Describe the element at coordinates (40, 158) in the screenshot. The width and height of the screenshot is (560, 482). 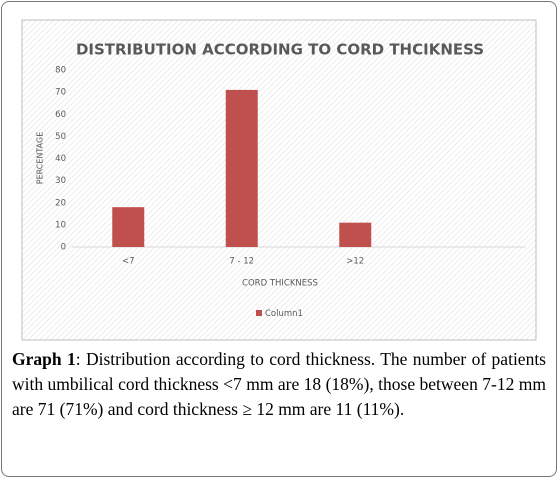
I see `y-axis-label: PERCENTAGE` at that location.